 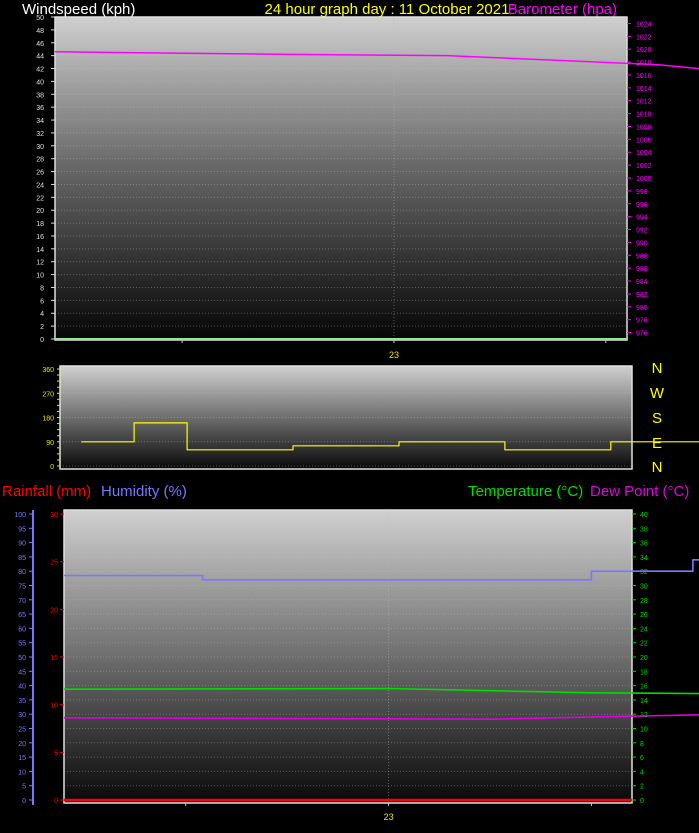 I want to click on humidity-tick-label: 30, so click(x=22, y=715).